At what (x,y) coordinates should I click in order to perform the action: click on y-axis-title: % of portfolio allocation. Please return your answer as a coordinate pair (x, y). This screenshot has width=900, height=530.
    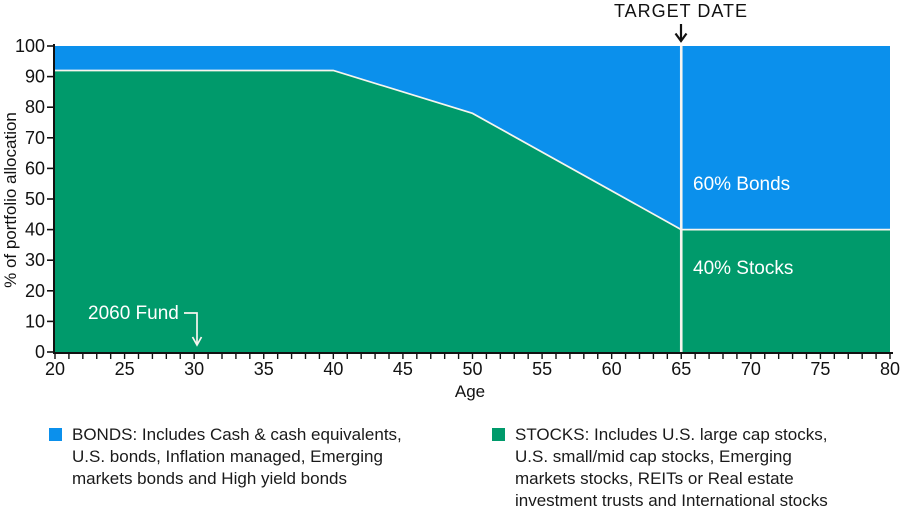
    Looking at the image, I should click on (10, 200).